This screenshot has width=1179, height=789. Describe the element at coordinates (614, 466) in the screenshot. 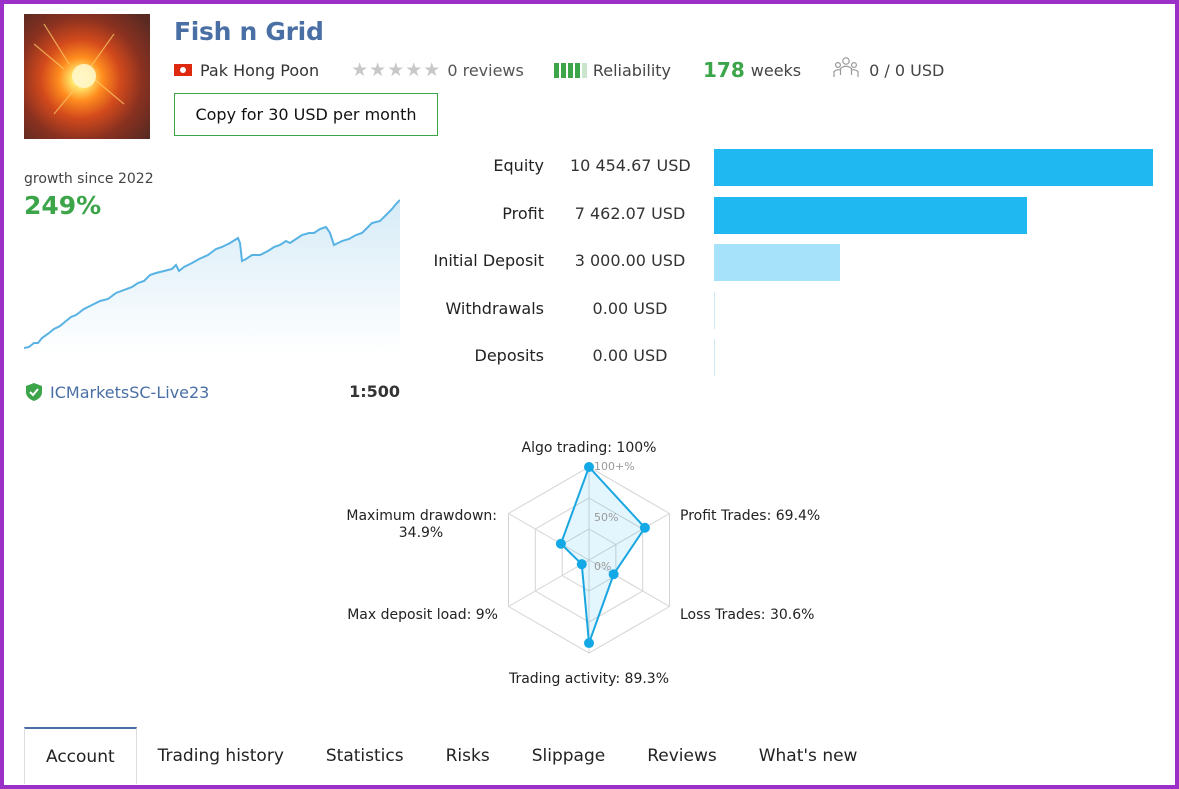

I see `ring-label-100: 100+%` at that location.